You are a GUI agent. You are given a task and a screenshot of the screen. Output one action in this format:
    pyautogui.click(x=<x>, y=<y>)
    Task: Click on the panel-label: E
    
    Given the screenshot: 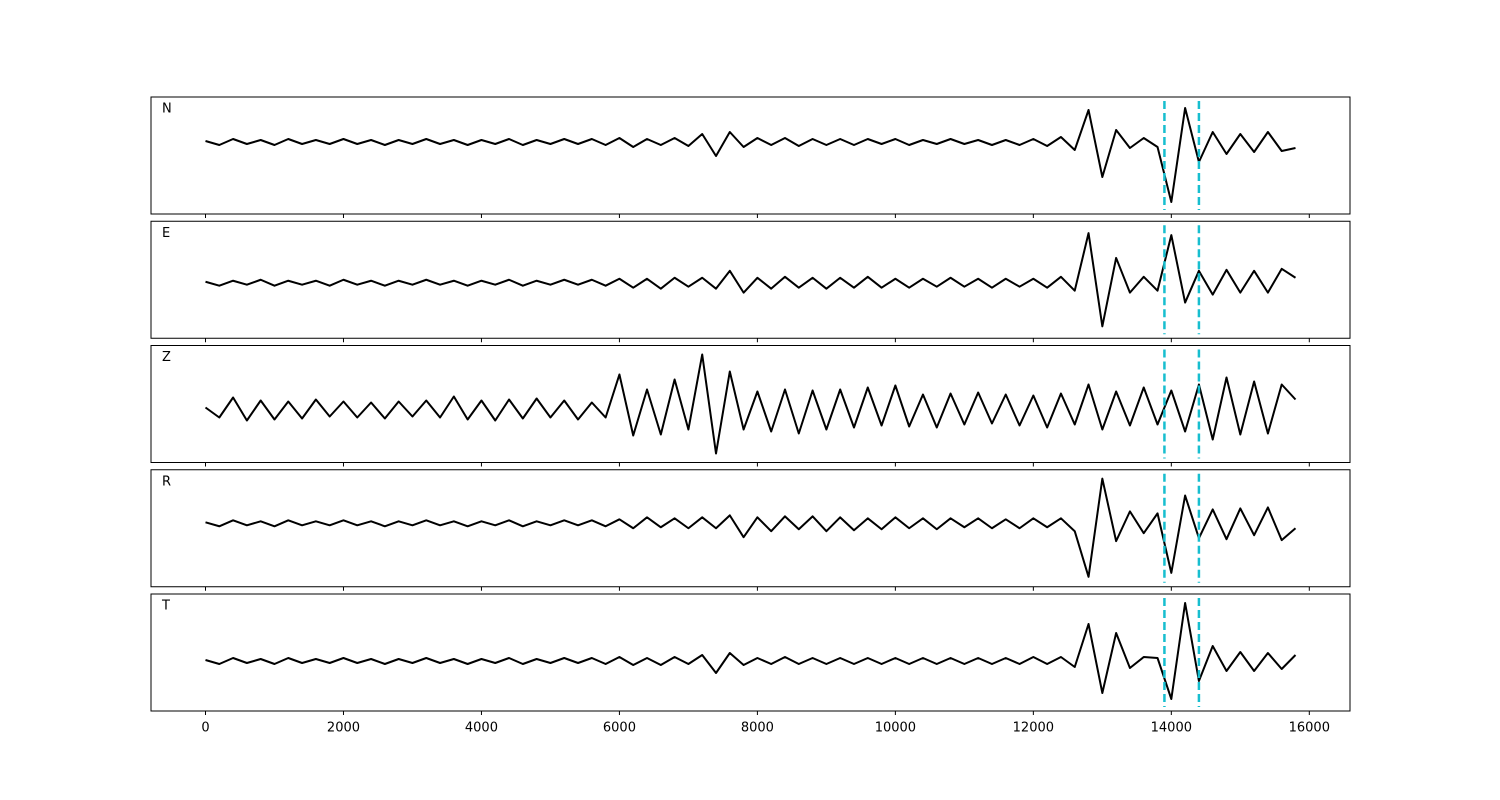 What is the action you would take?
    pyautogui.click(x=166, y=233)
    